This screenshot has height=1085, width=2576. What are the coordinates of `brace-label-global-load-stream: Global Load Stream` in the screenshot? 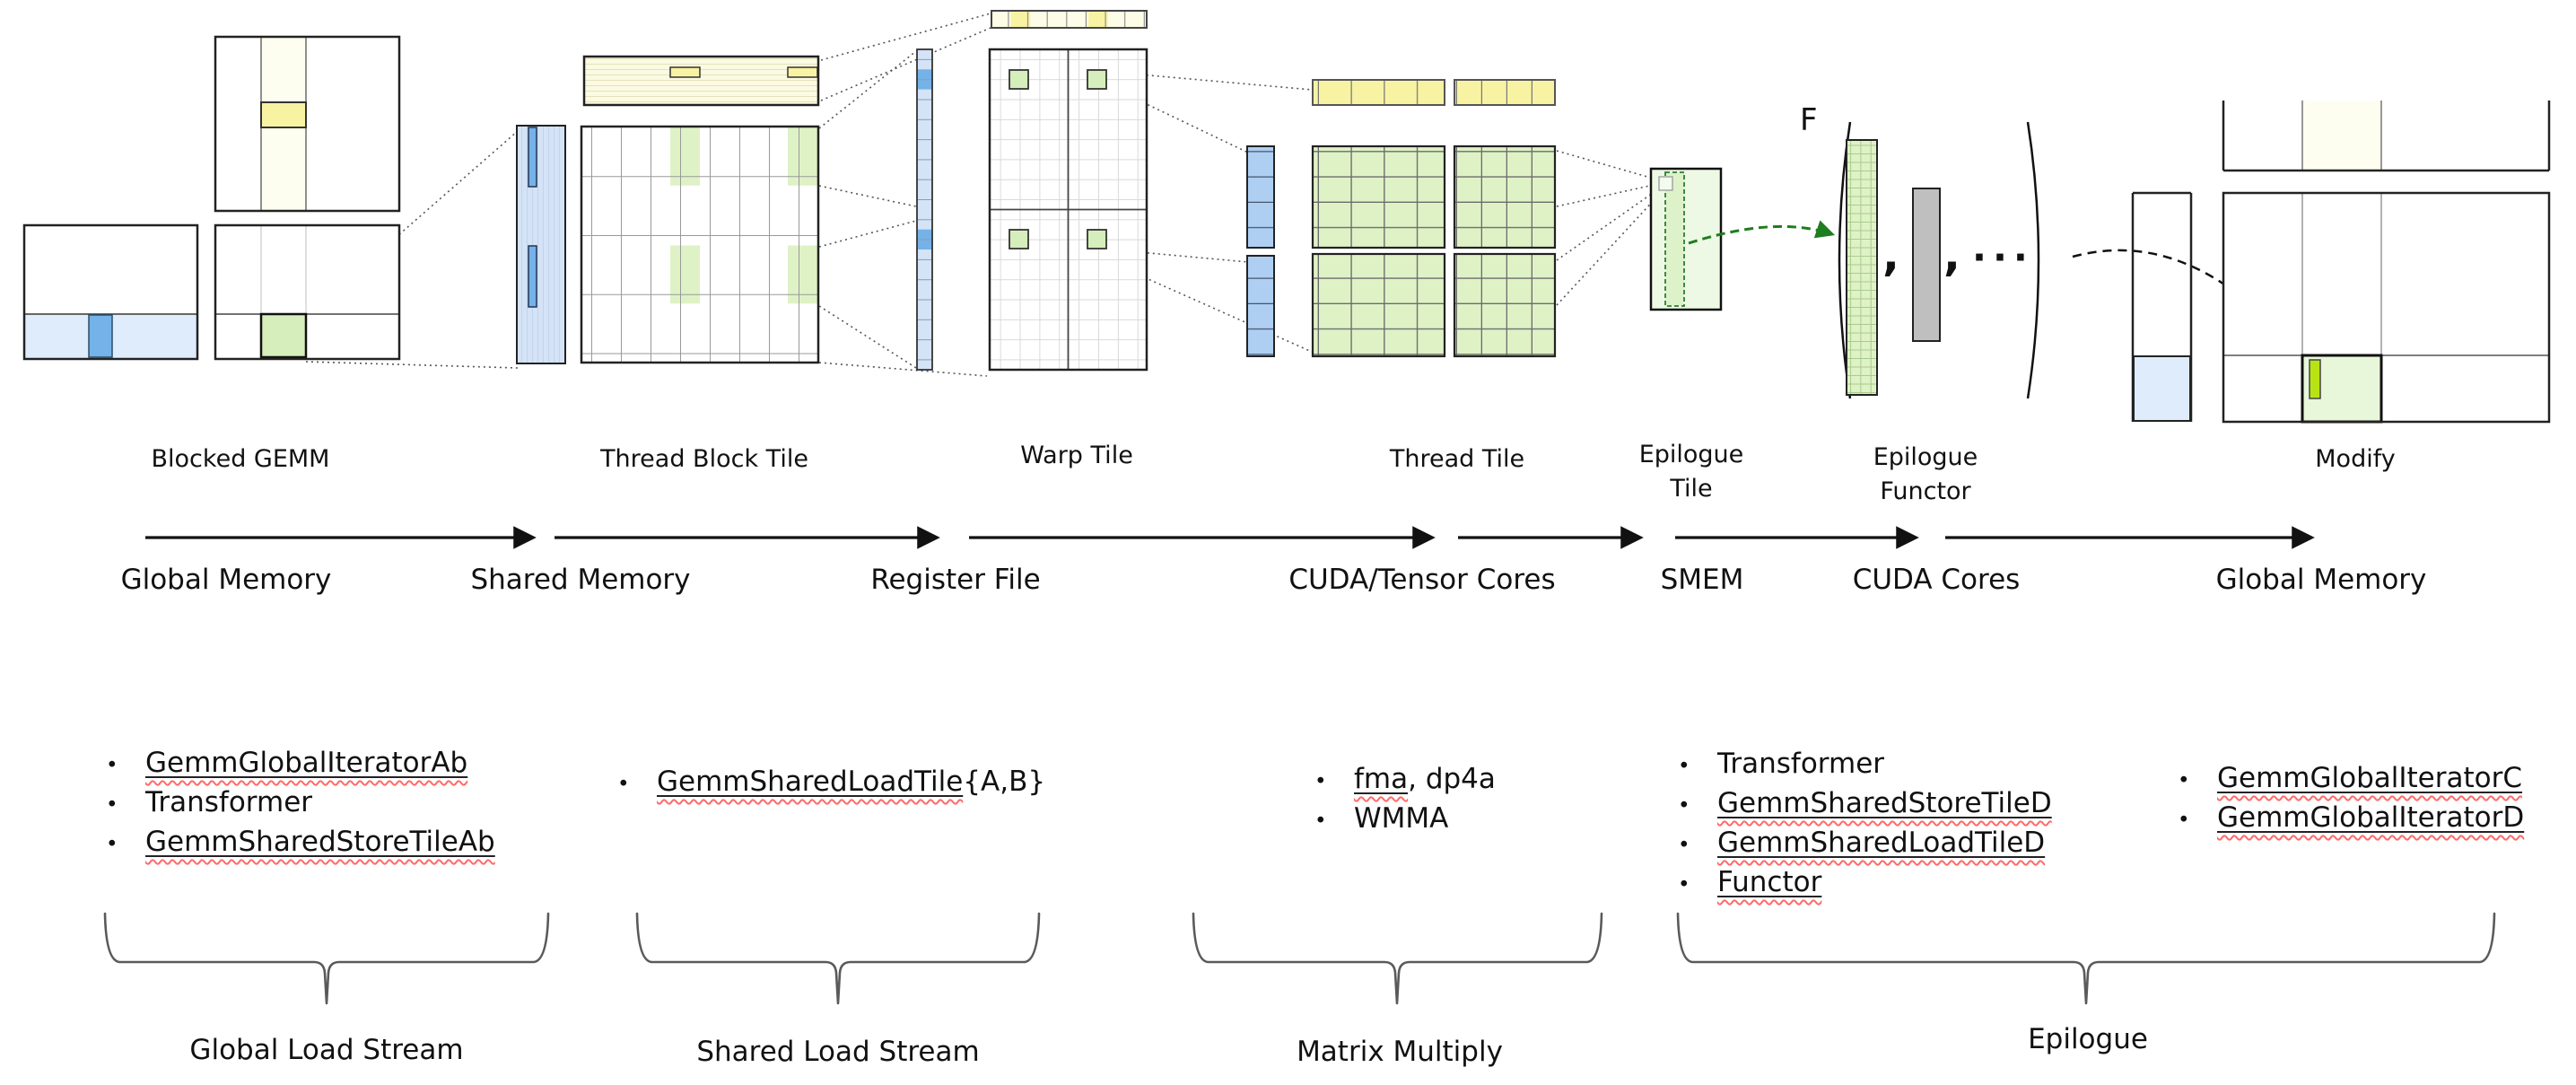 It's located at (327, 1050).